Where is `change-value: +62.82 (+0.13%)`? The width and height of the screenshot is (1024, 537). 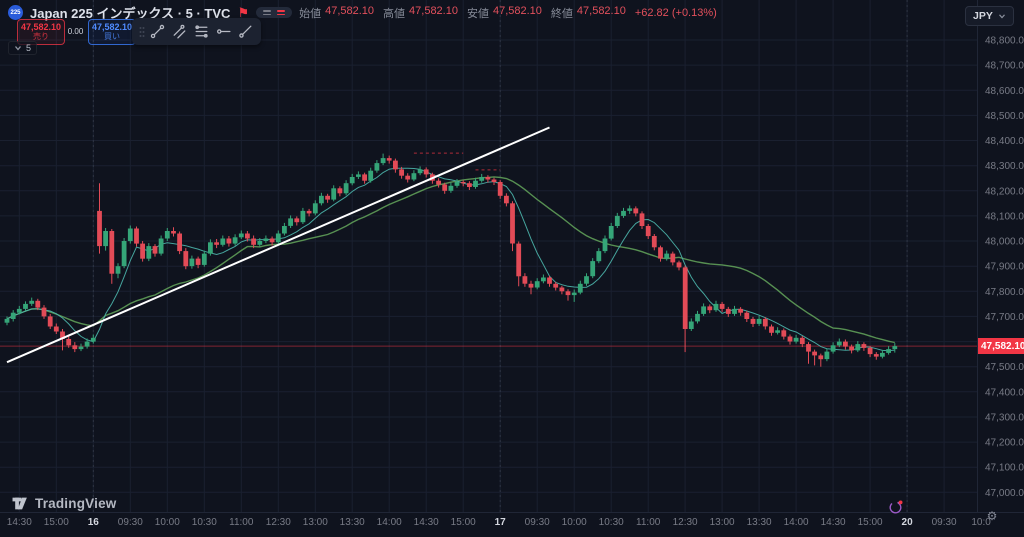
change-value: +62.82 (+0.13%) is located at coordinates (675, 12).